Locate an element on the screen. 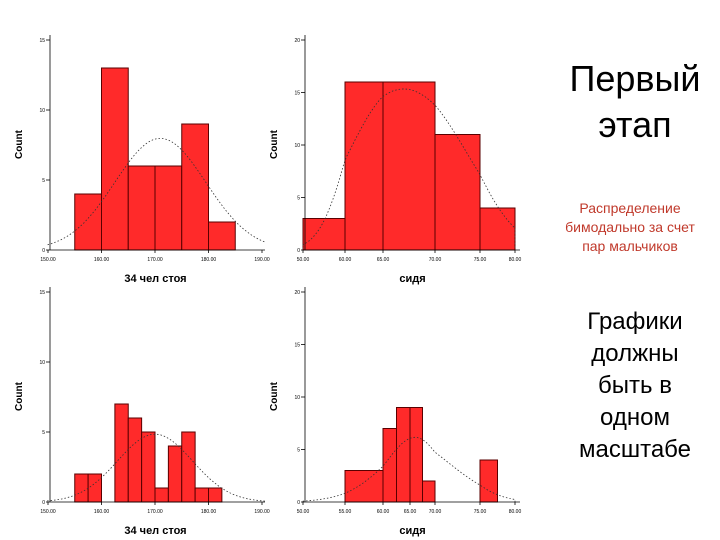 Image resolution: width=720 pixels, height=540 pixels. scale-note-line: быть в is located at coordinates (635, 385).